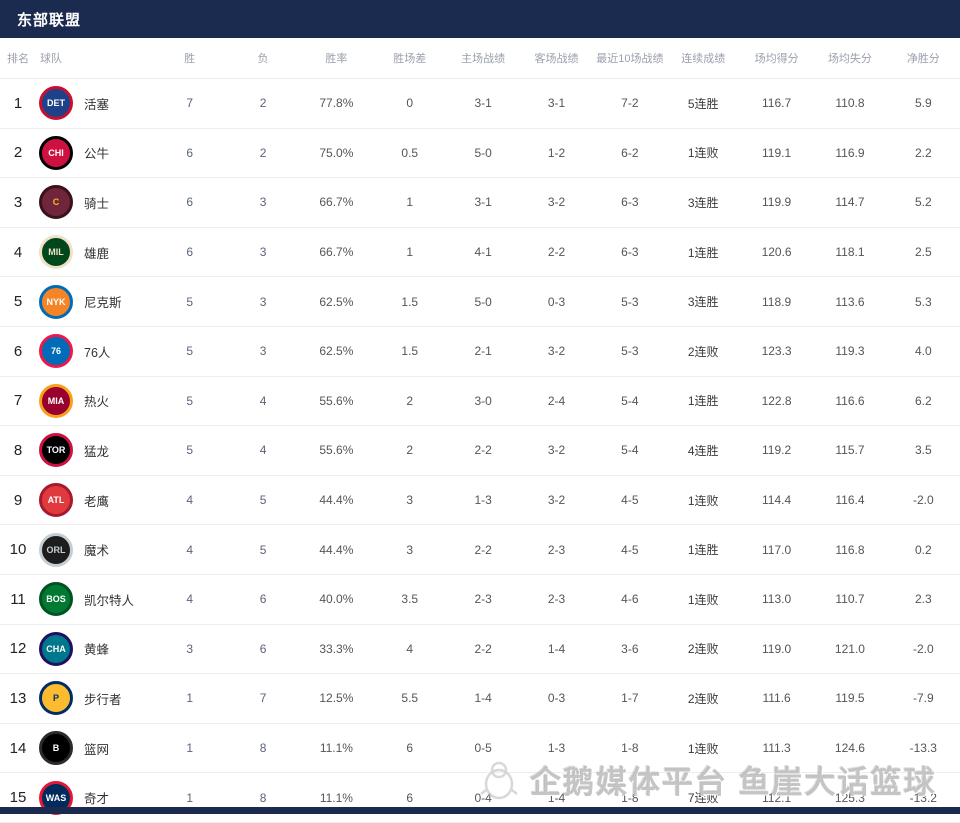 The height and width of the screenshot is (823, 960). I want to click on table-row: 7 MIA 热火 5 4 55.6% 2 3-0 2-4 5-4 1连胜 122.8 116.6 6.2, so click(480, 402).